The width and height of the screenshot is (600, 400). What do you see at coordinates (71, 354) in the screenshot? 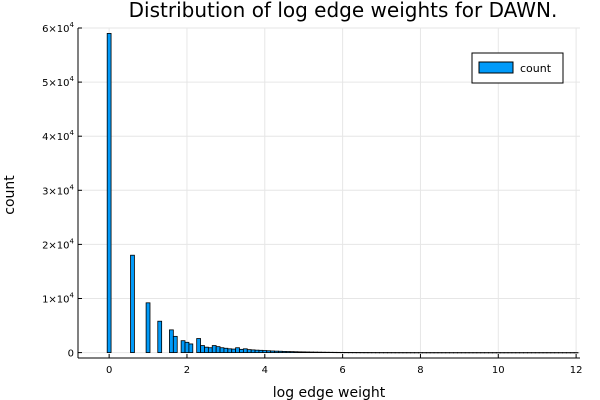
I see `y-tick-label: 0` at bounding box center [71, 354].